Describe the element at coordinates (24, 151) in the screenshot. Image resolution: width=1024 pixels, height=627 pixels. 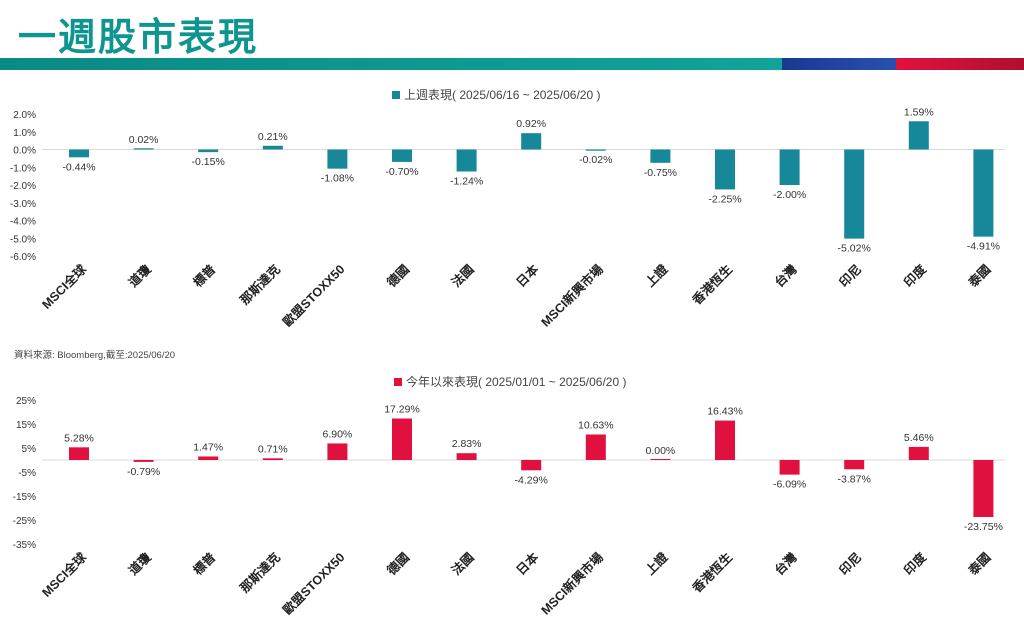
I see `y-tick-label: 0.0%` at that location.